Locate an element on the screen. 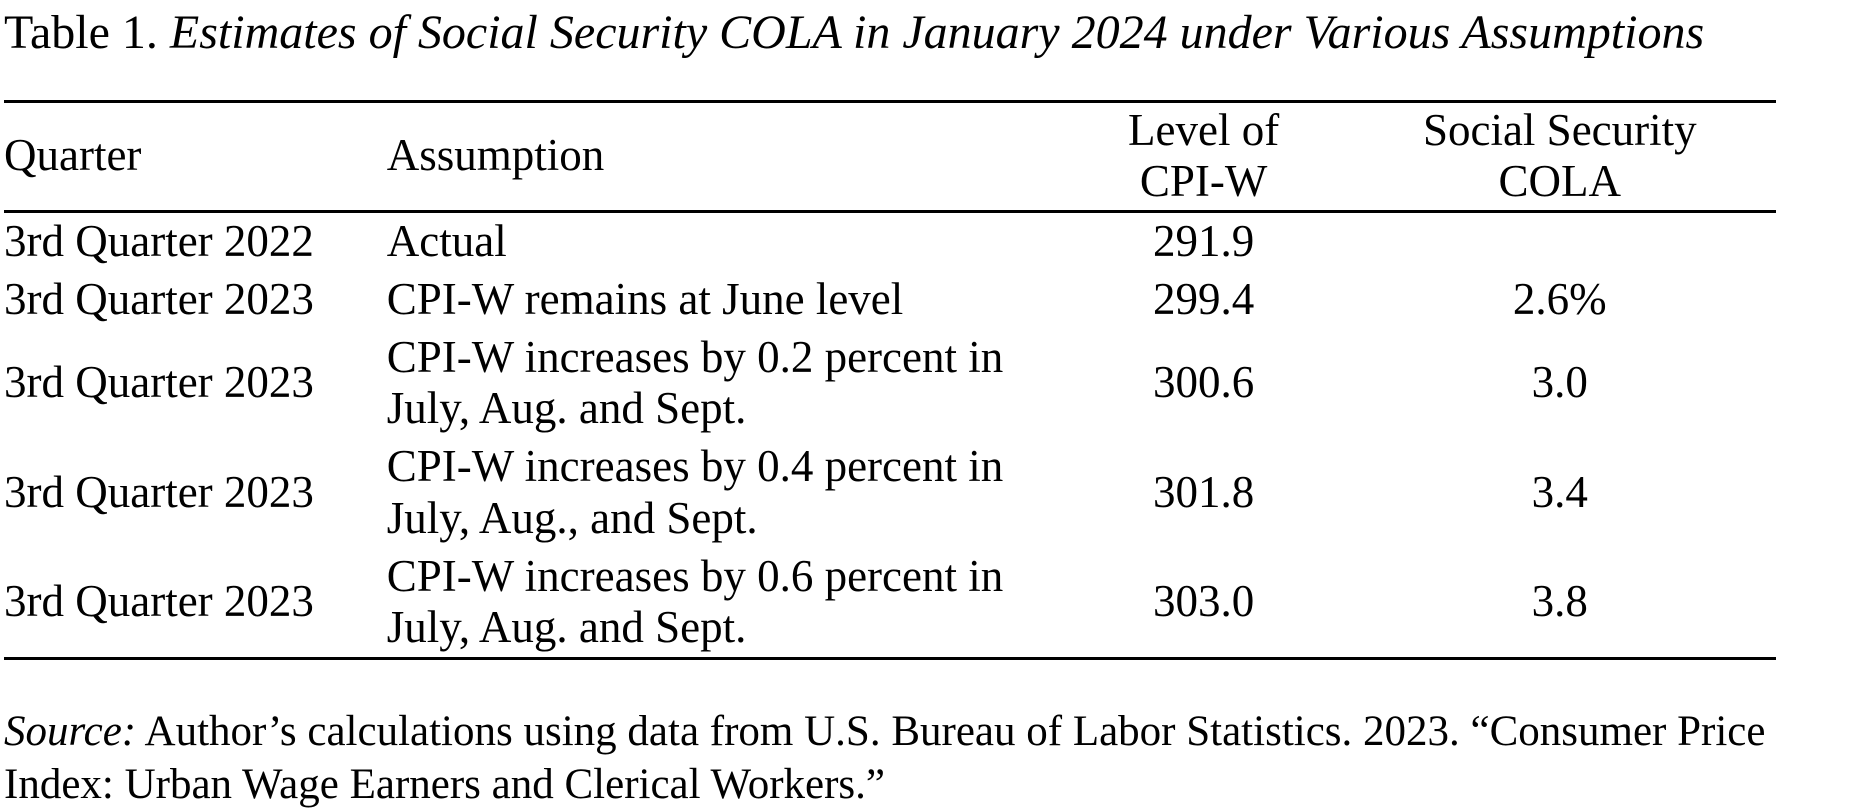 The image size is (1870, 812). cpiw-level-cell: 303.0 is located at coordinates (1204, 601).